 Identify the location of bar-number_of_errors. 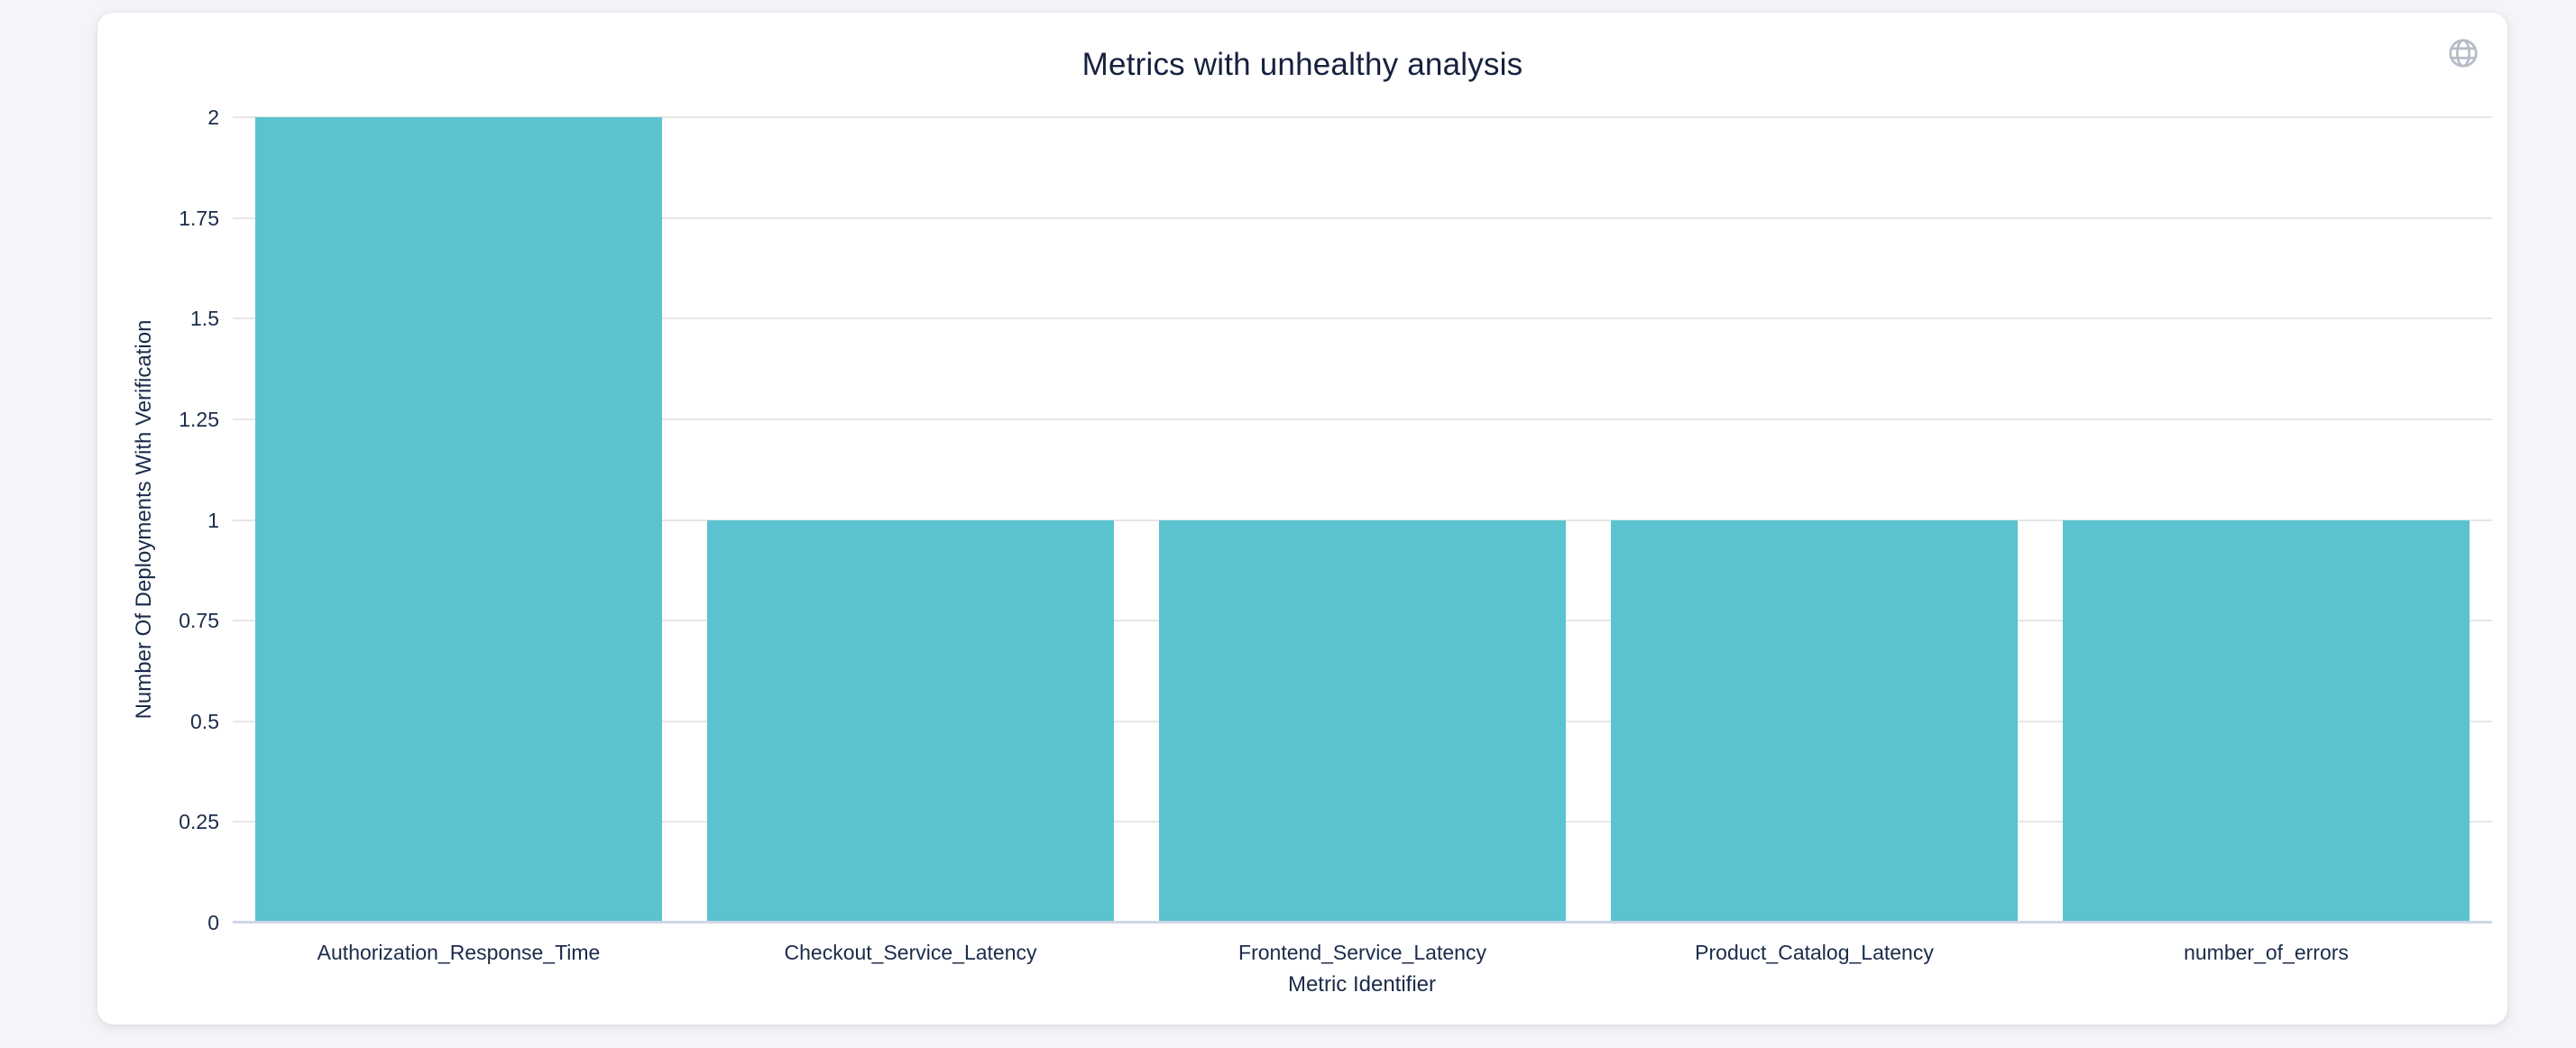
(2266, 721).